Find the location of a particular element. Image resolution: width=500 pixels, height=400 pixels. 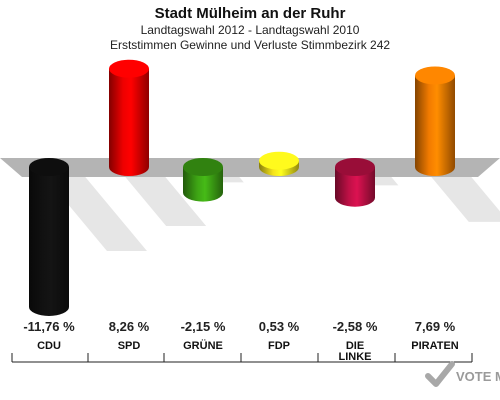

bar-piraten is located at coordinates (435, 121).